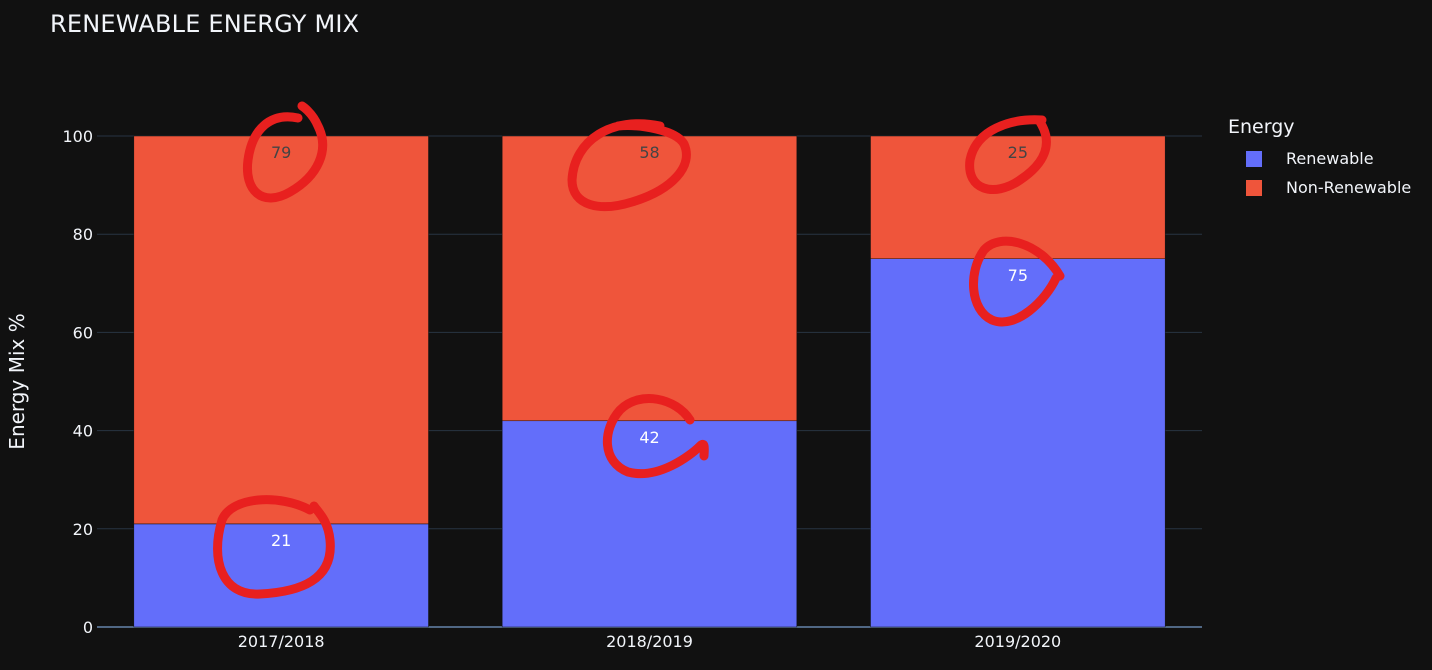 This screenshot has height=670, width=1432. Describe the element at coordinates (77, 382) in the screenshot. I see `y-tick-labels: 0 20 40 60 80 100` at that location.